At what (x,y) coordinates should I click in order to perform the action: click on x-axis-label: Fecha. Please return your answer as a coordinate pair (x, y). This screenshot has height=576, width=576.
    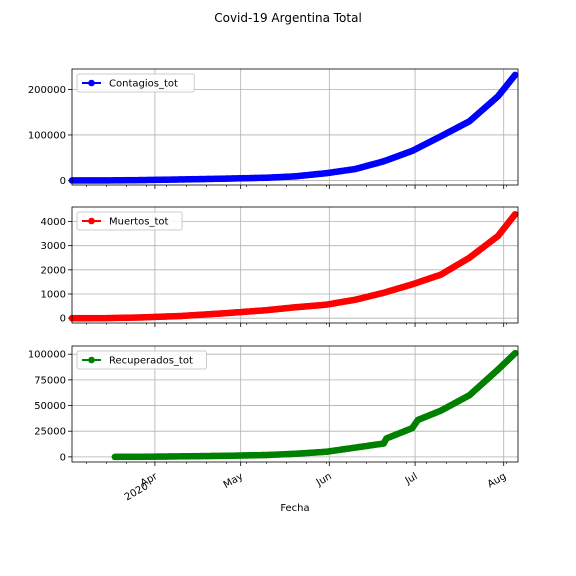
    Looking at the image, I should click on (294, 508).